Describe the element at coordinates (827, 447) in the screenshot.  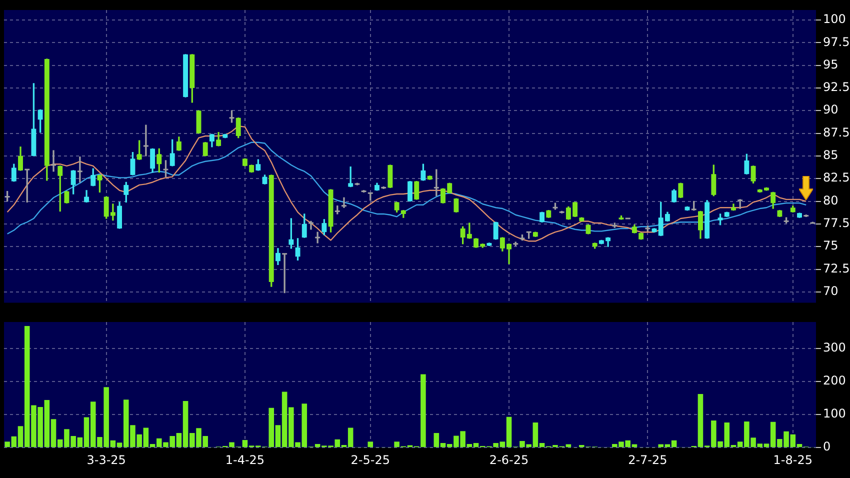
I see `y-tick-label: 0` at that location.